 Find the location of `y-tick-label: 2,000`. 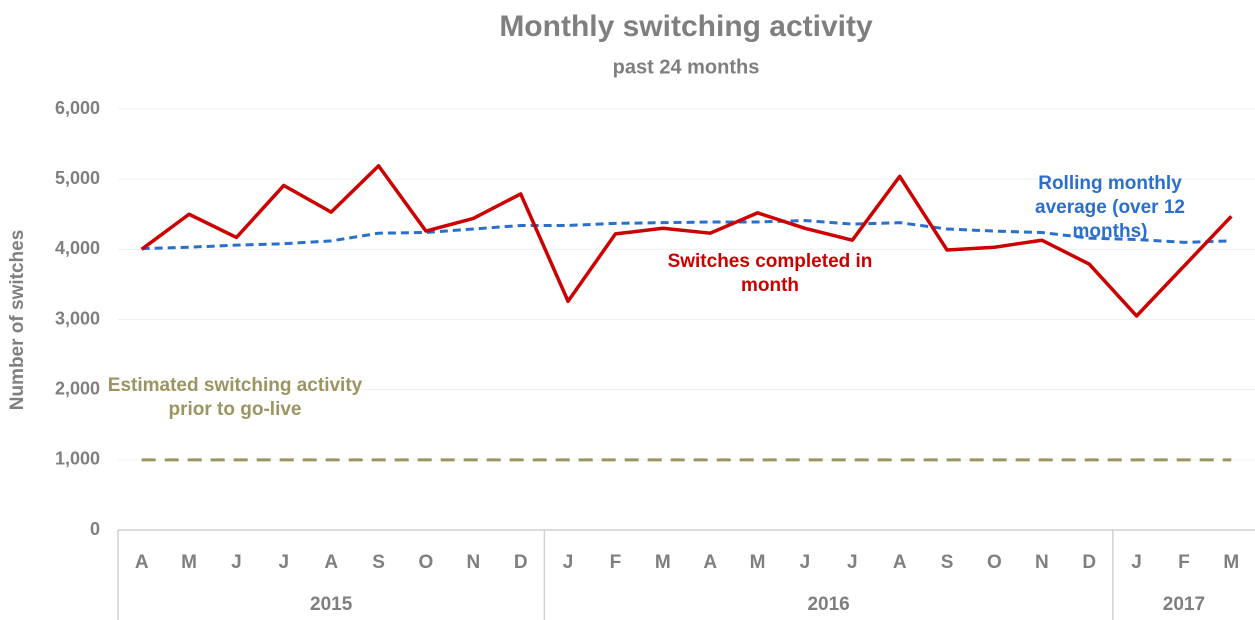

y-tick-label: 2,000 is located at coordinates (77, 388).